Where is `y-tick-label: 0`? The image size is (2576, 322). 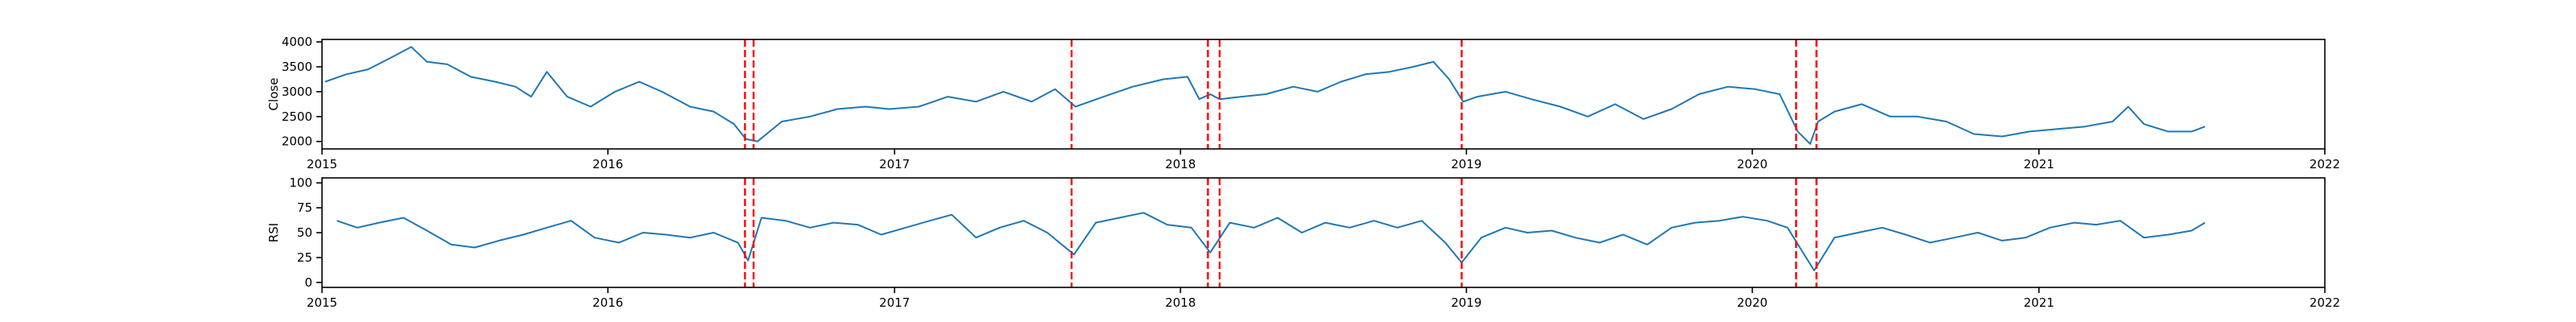
y-tick-label: 0 is located at coordinates (308, 282).